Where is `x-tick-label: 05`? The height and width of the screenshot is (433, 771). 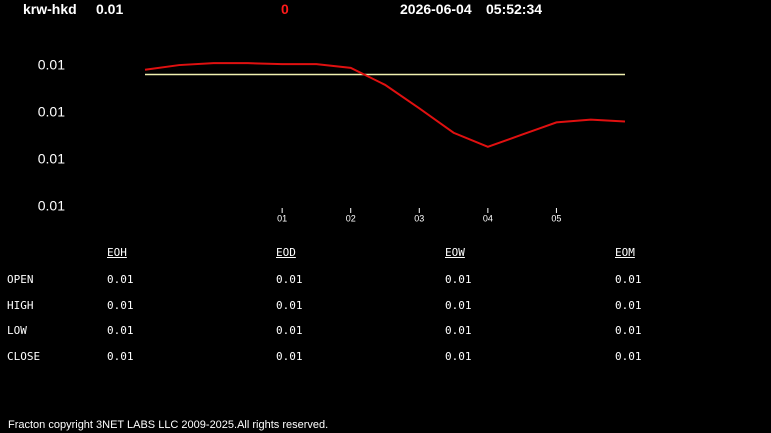 x-tick-label: 05 is located at coordinates (556, 218).